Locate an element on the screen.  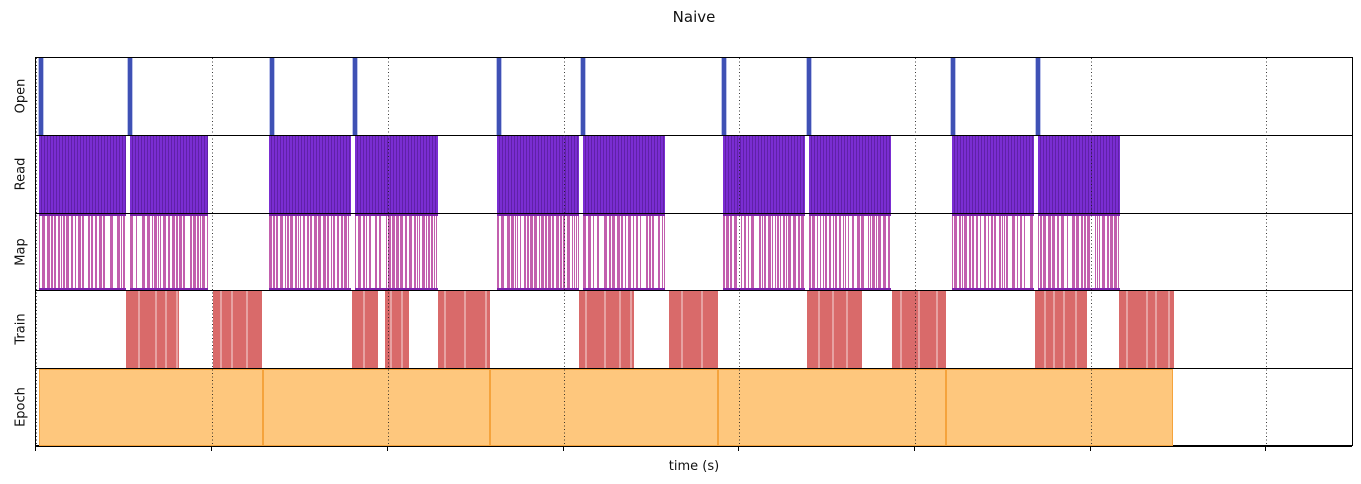
row-label-open: Open is located at coordinates (21, 96).